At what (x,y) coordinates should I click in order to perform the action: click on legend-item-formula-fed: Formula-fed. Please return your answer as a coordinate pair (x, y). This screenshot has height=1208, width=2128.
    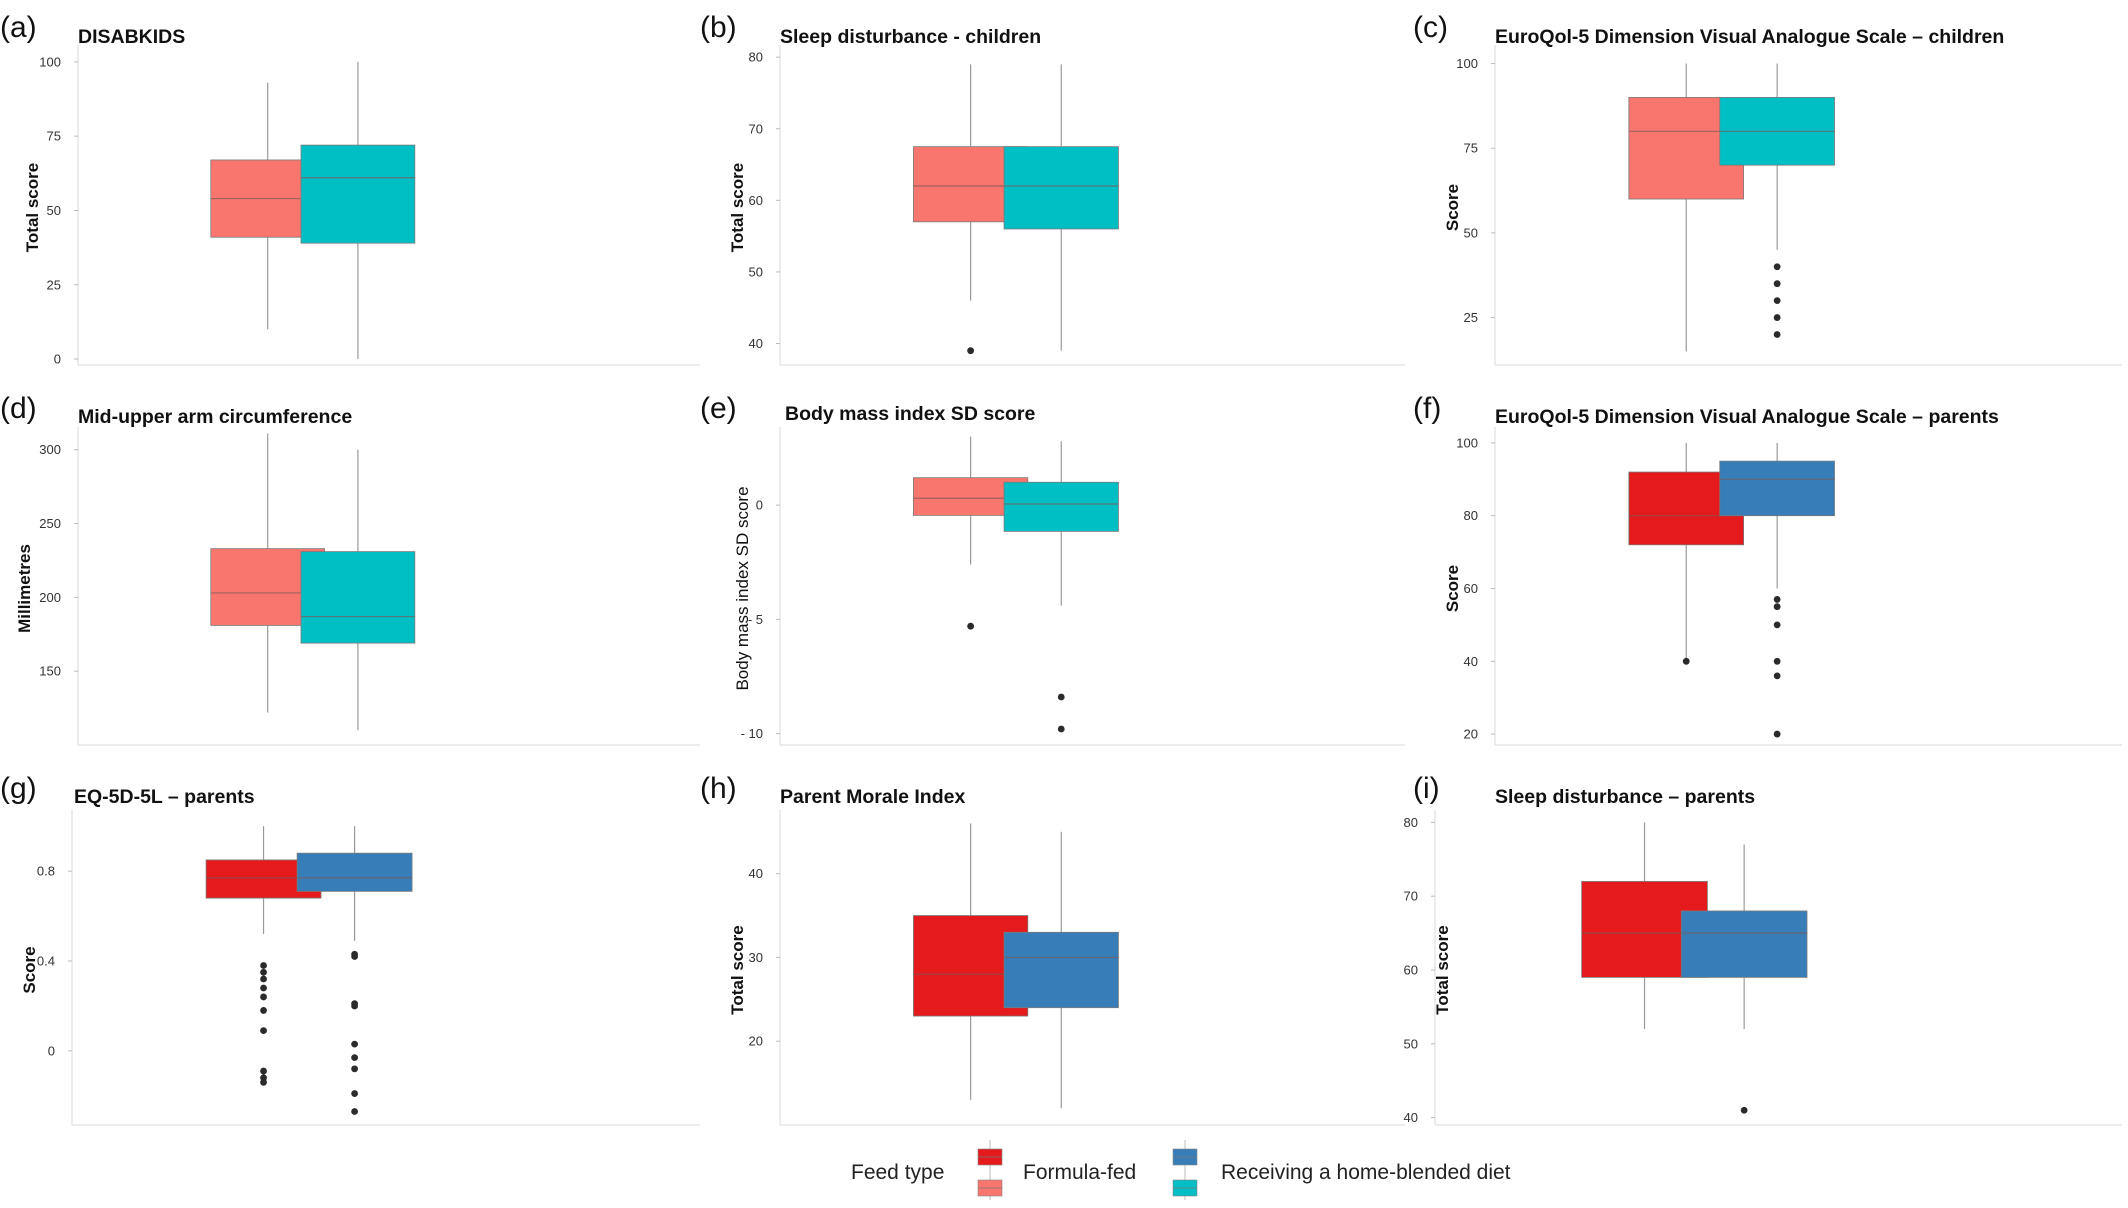
    Looking at the image, I should click on (1056, 1170).